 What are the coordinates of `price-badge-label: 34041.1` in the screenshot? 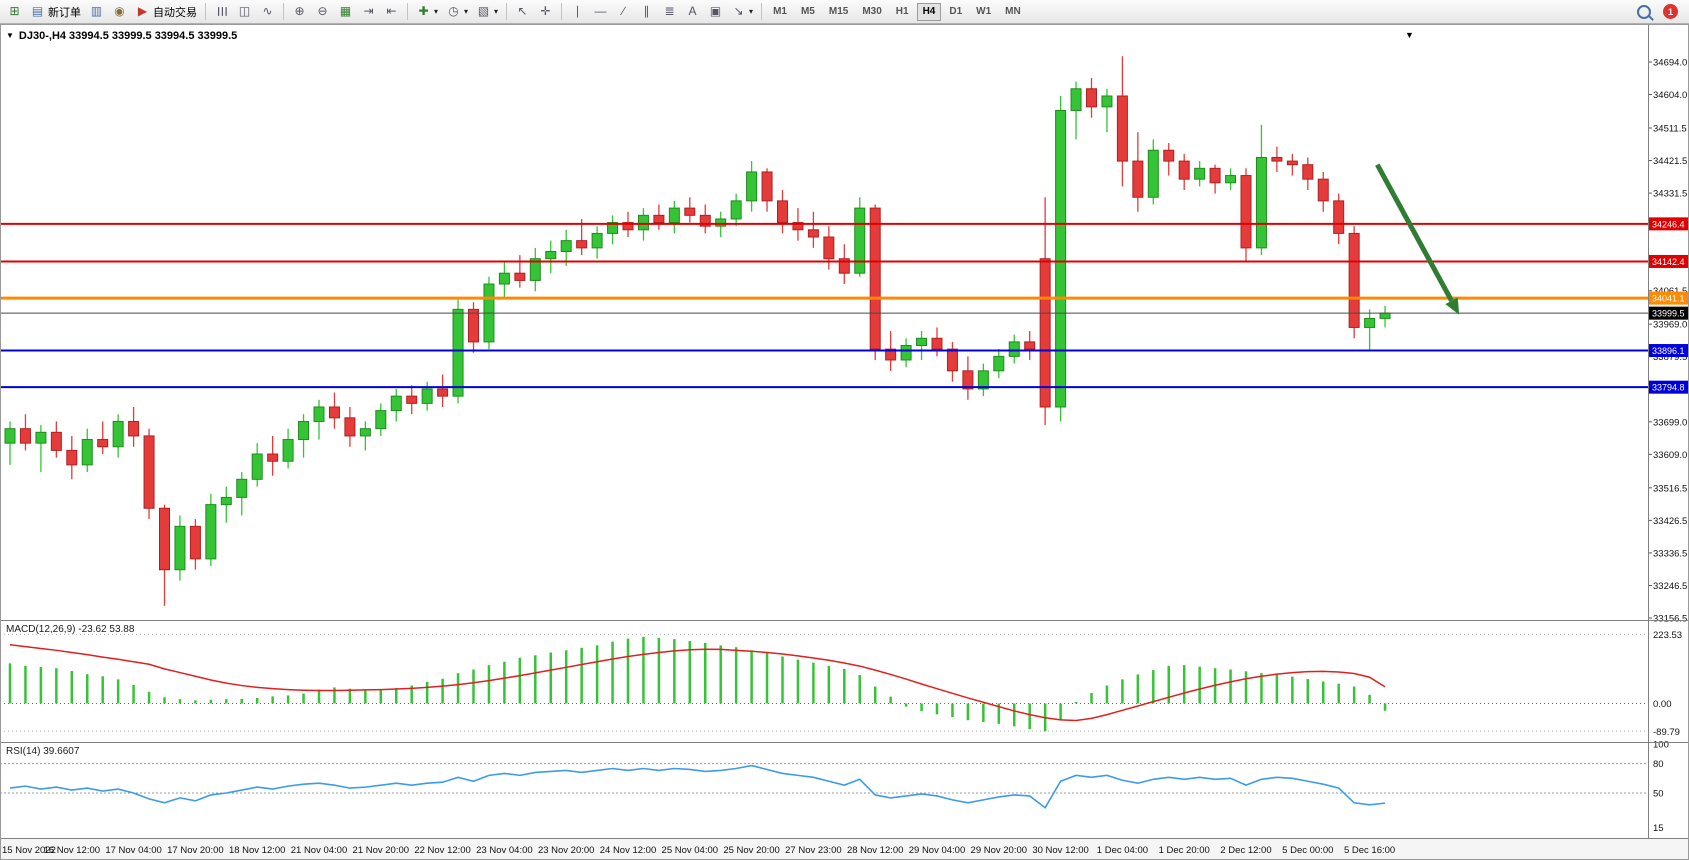 It's located at (1668, 299).